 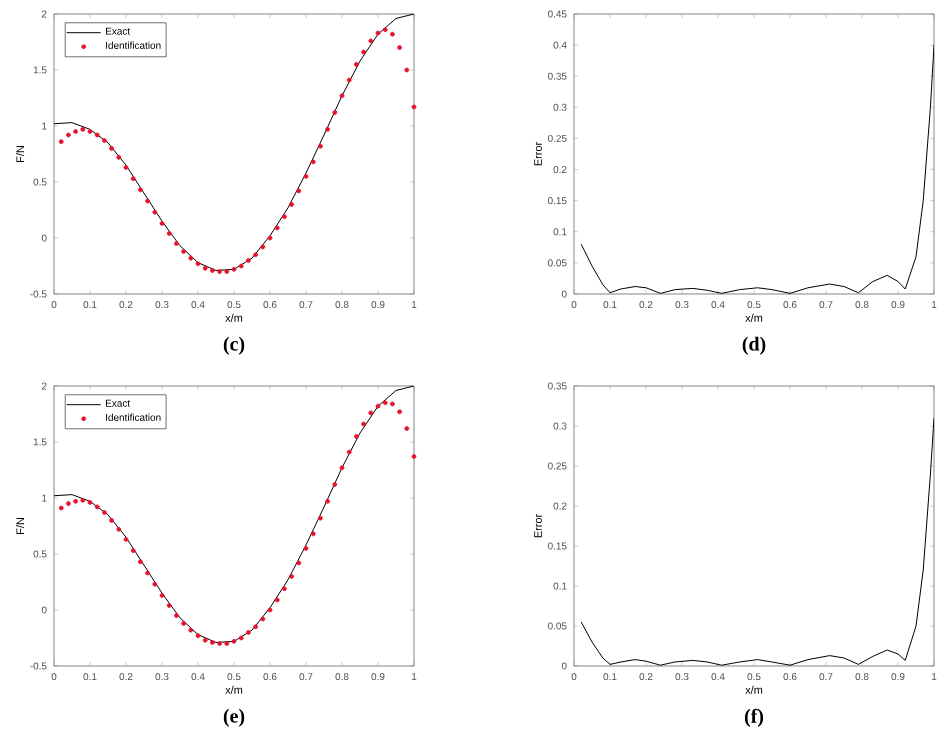 I want to click on text: (f), so click(x=754, y=717).